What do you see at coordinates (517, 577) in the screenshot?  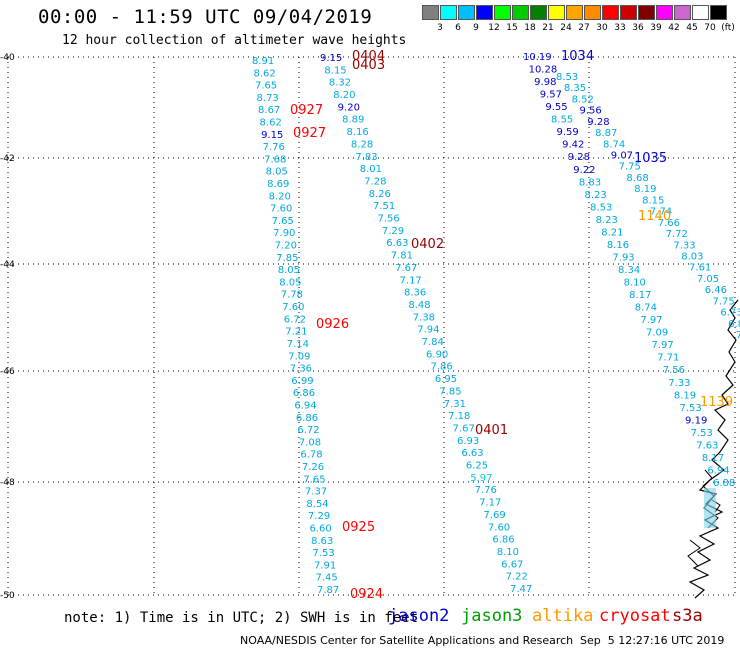 I see `swh-reading: 7.22` at bounding box center [517, 577].